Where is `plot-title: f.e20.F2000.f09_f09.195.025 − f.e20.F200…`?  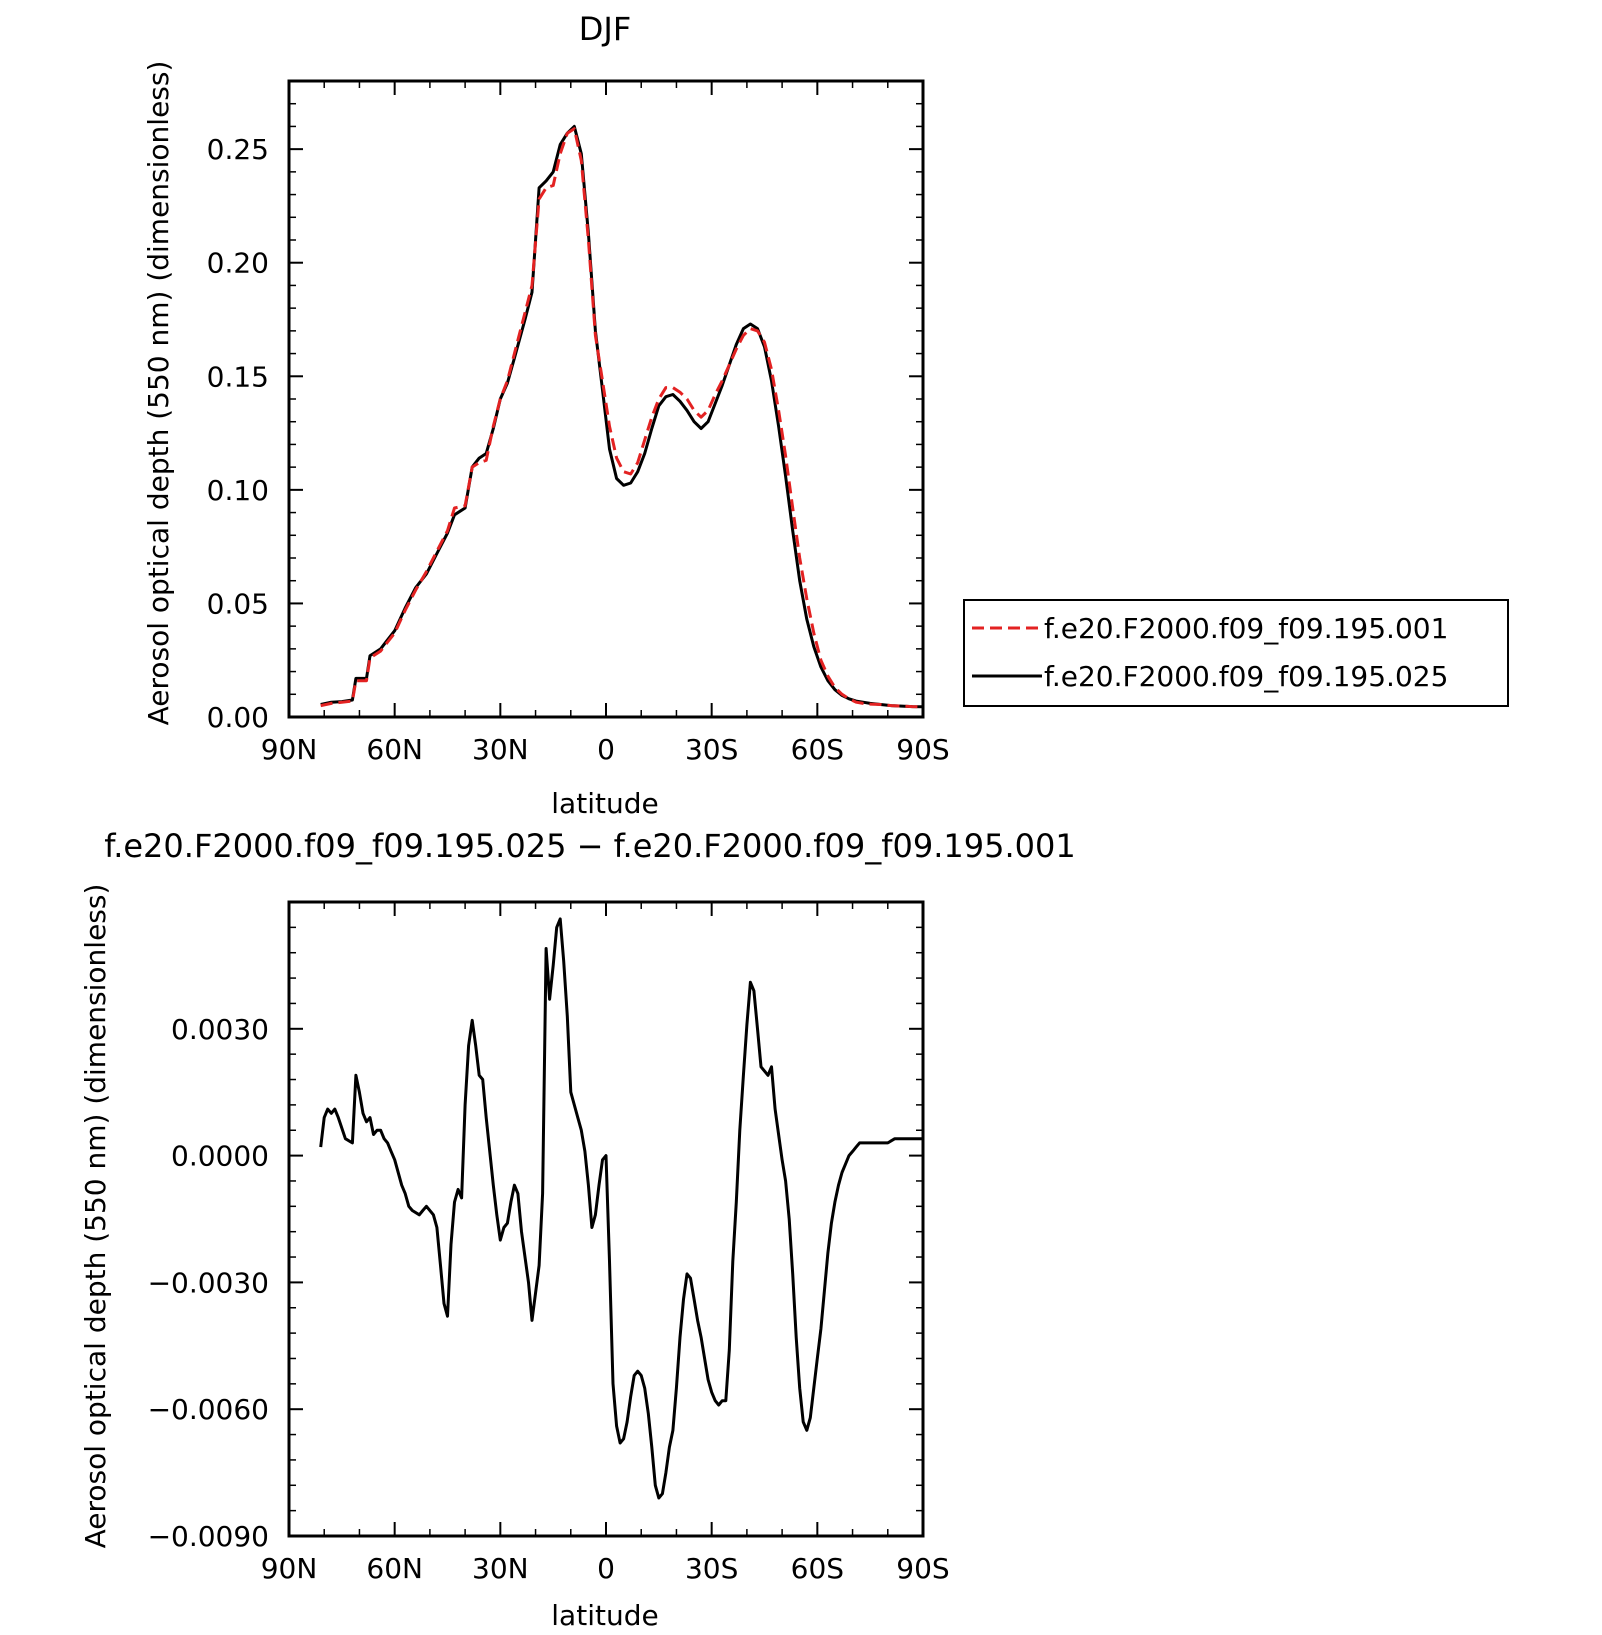
plot-title: f.e20.F2000.f09_f09.195.025 − f.e20.F200… is located at coordinates (590, 846).